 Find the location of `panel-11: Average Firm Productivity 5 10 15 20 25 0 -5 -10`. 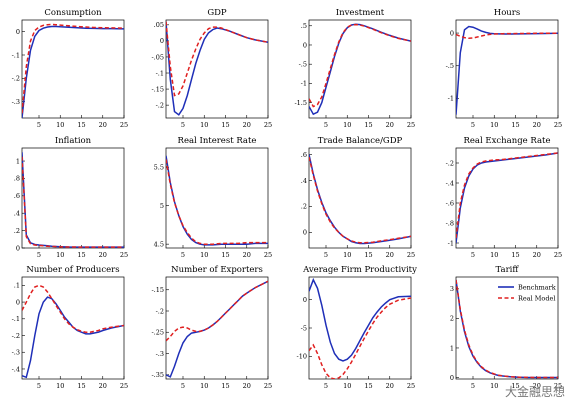

panel-11: Average Firm Productivity 5 10 15 20 25 0 -5 -10 is located at coordinates (357, 327).